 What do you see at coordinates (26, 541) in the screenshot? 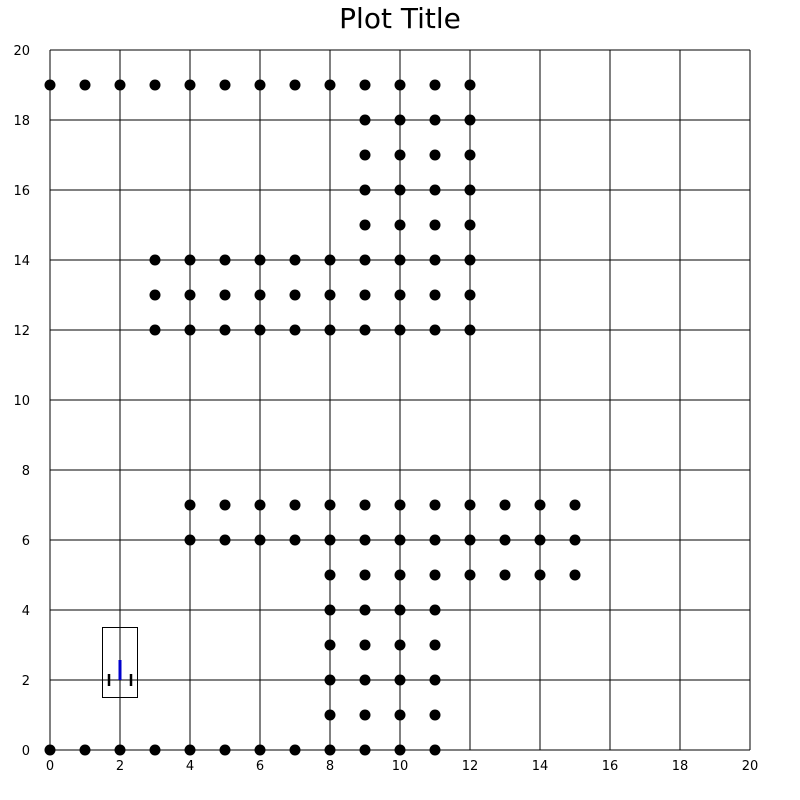
I see `y-tick-label: 6` at bounding box center [26, 541].